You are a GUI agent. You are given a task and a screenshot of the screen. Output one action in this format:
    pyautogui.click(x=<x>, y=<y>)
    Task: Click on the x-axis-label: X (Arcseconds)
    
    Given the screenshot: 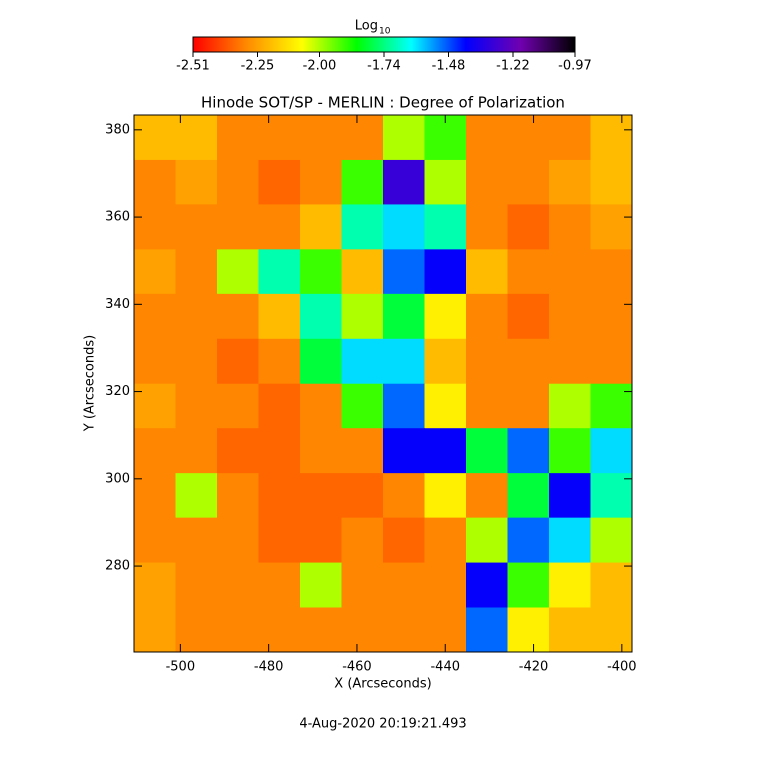 What is the action you would take?
    pyautogui.click(x=382, y=684)
    